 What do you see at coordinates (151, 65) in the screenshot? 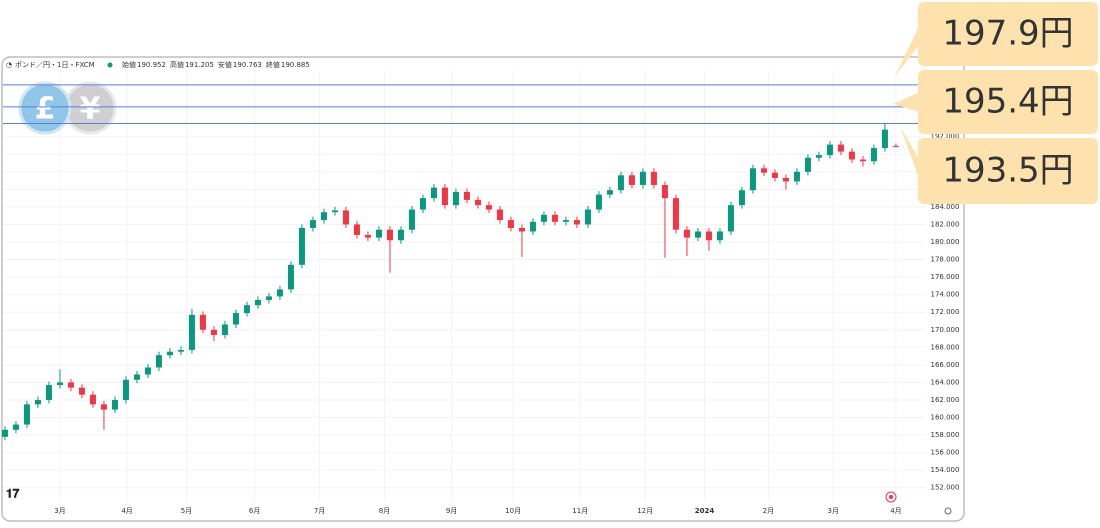
I see `ohlc-value: 190.952` at bounding box center [151, 65].